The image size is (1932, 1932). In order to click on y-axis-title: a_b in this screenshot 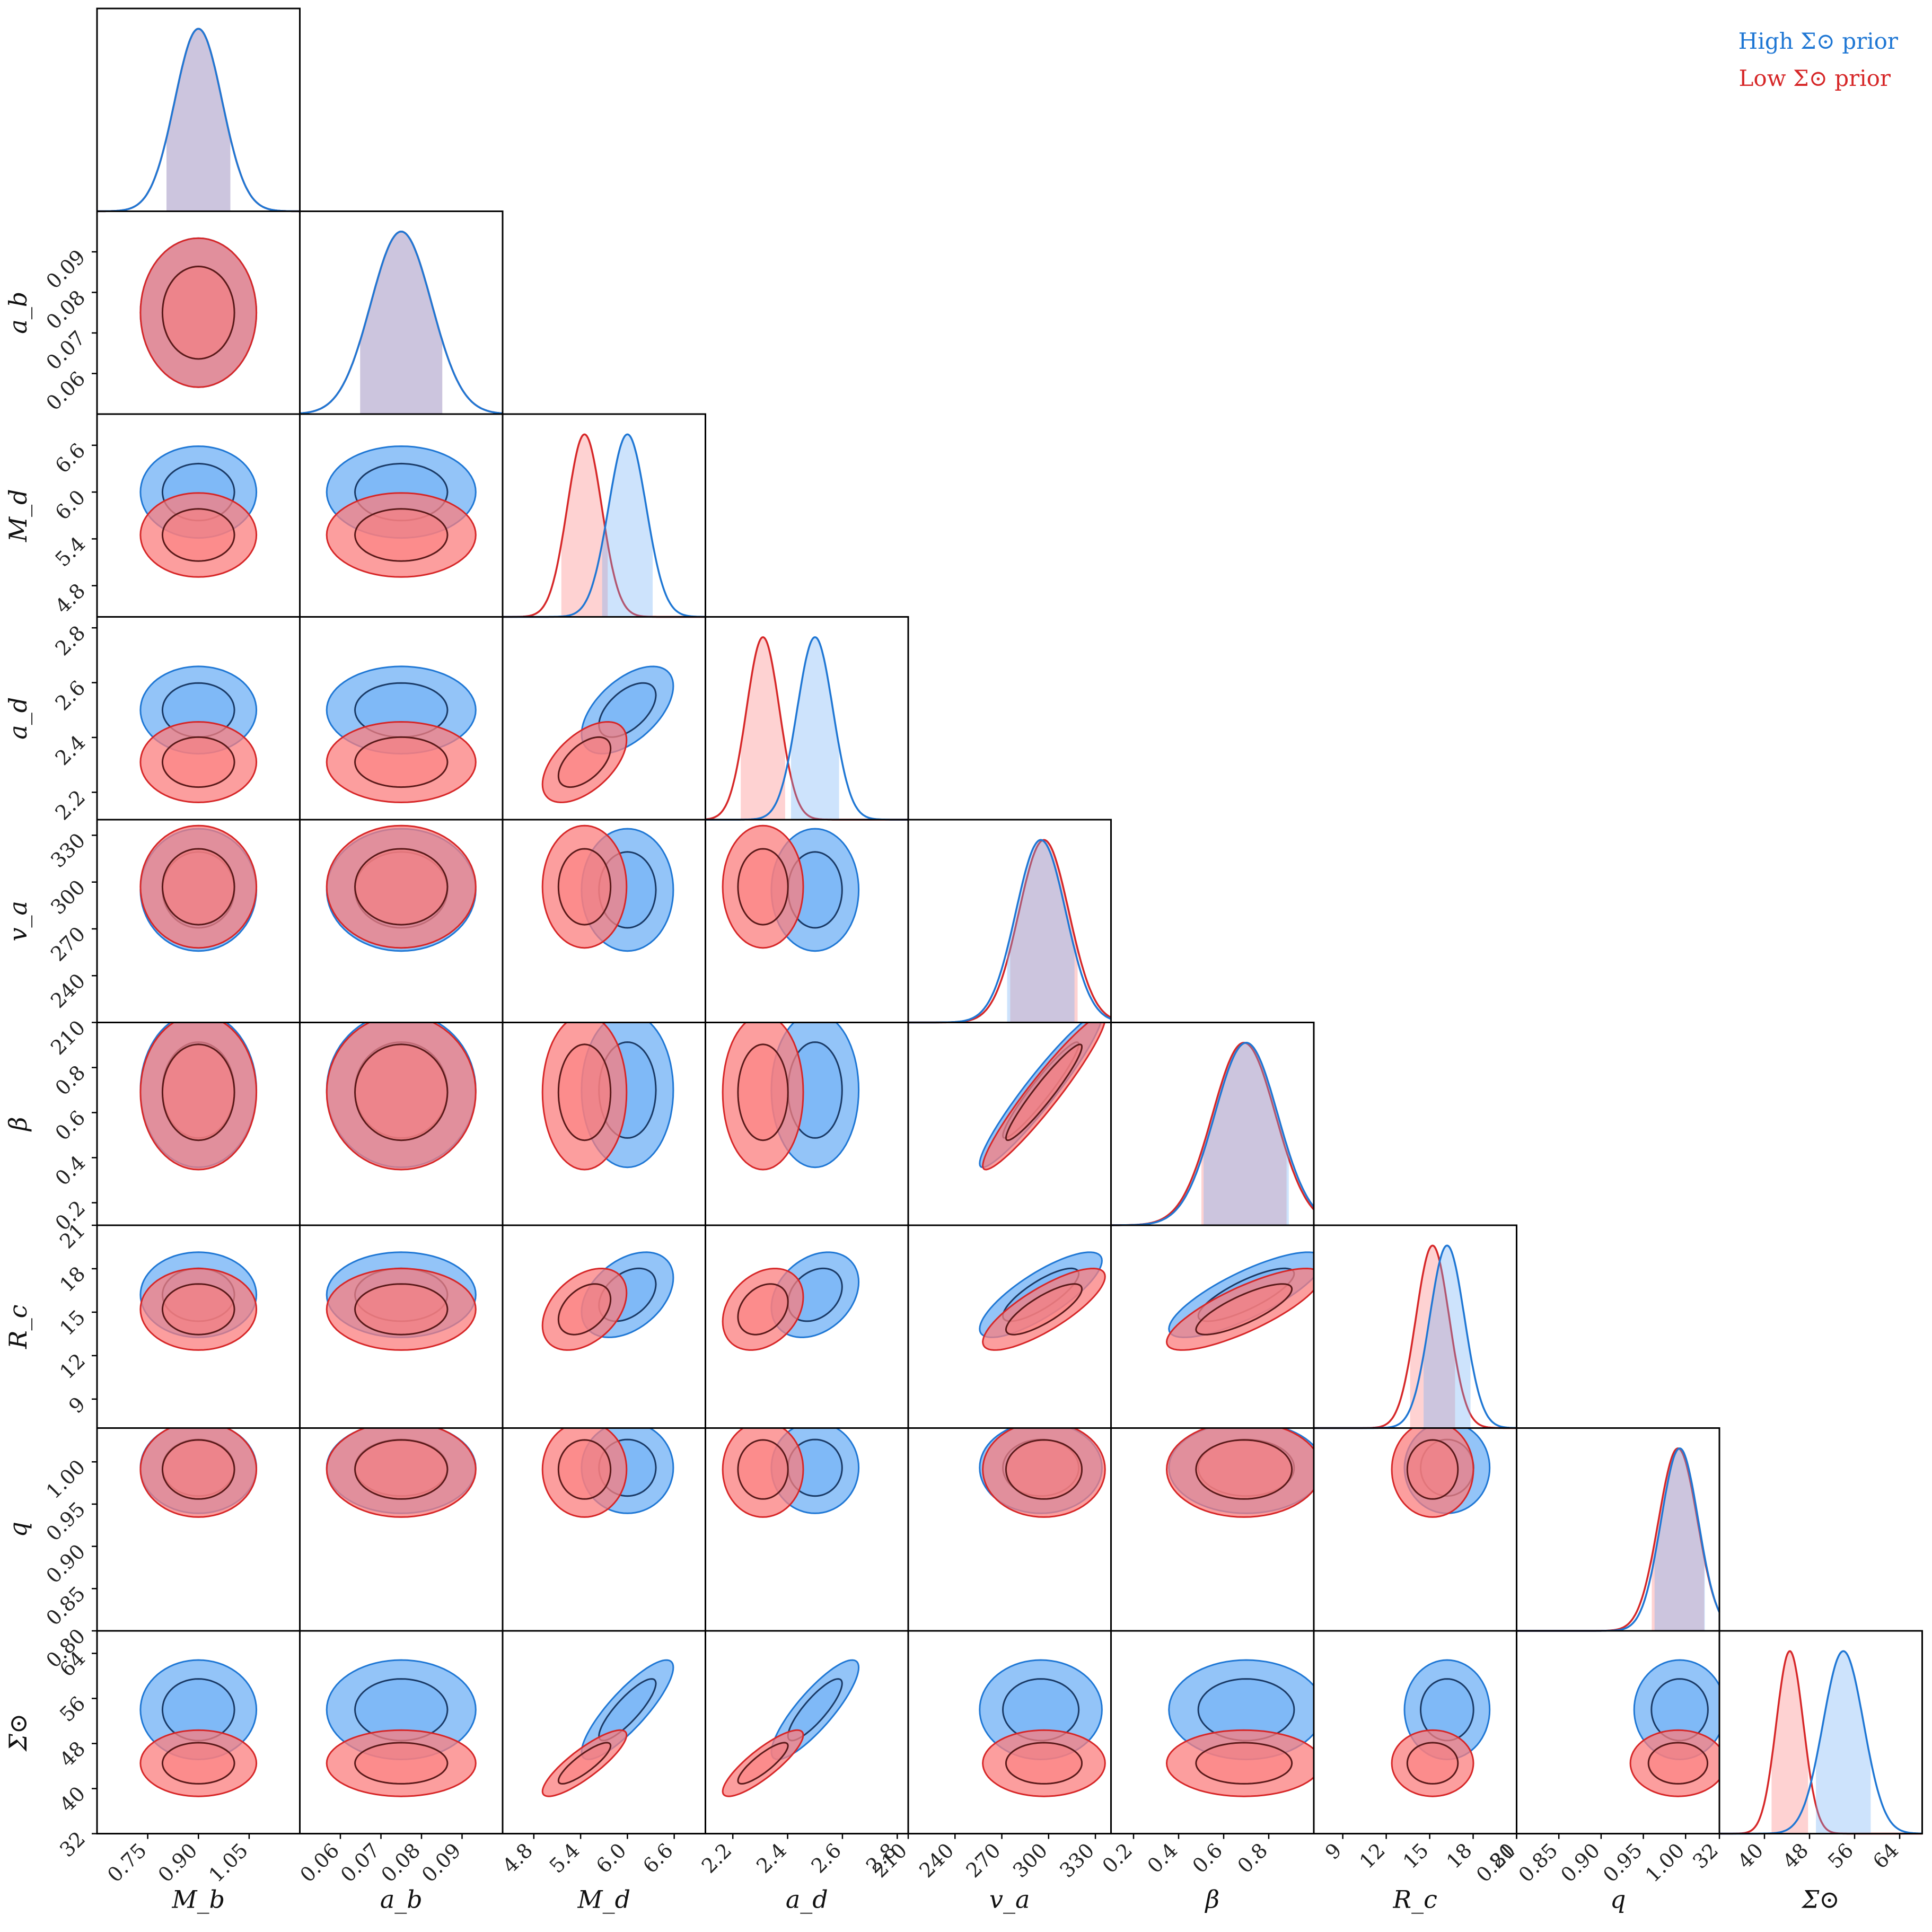, I will do `click(18, 313)`.